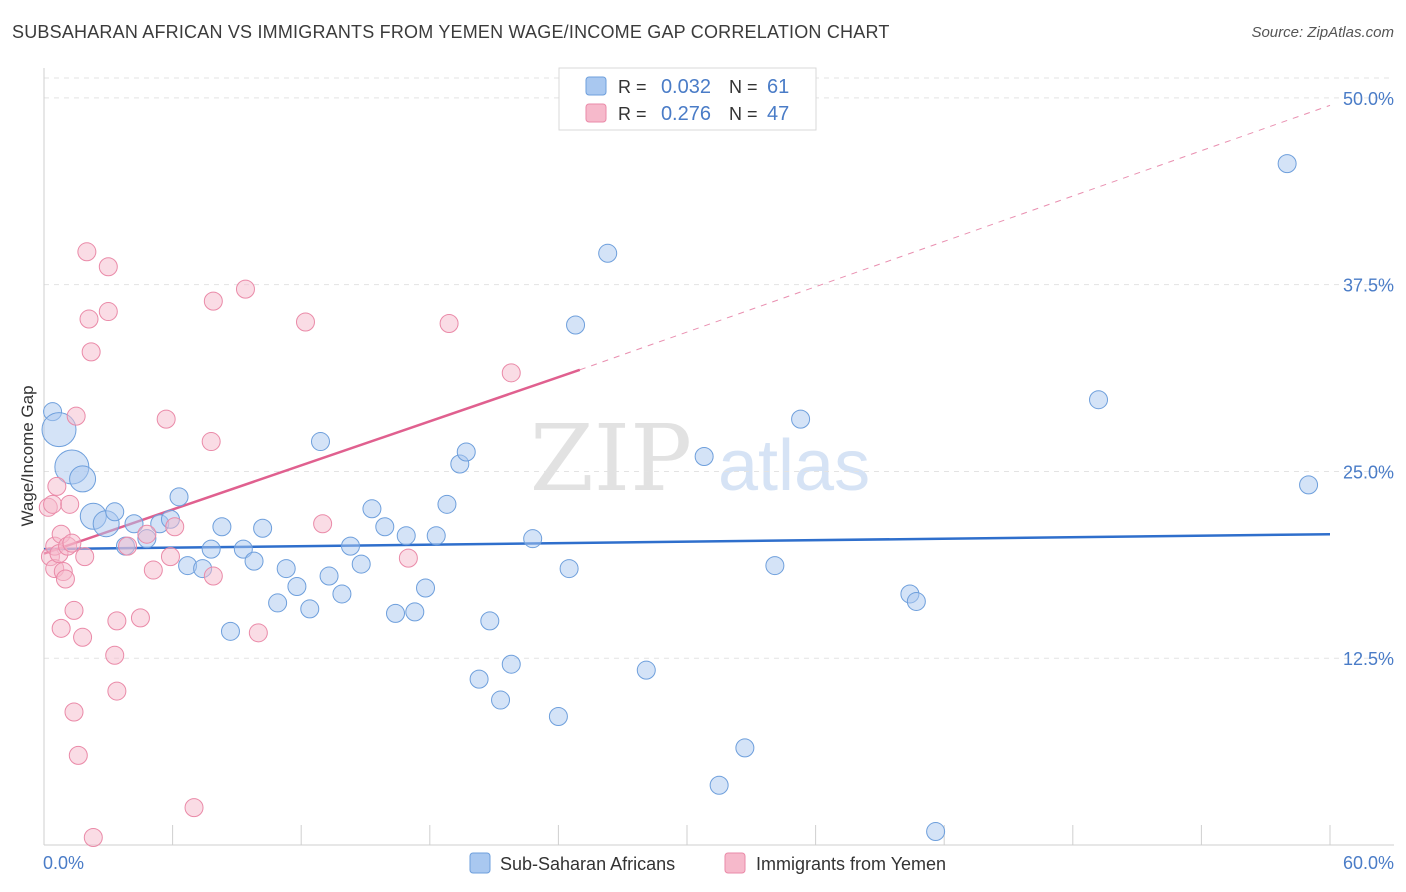  Describe the element at coordinates (686, 87) in the screenshot. I see `legend-r-value: 0.032` at that location.